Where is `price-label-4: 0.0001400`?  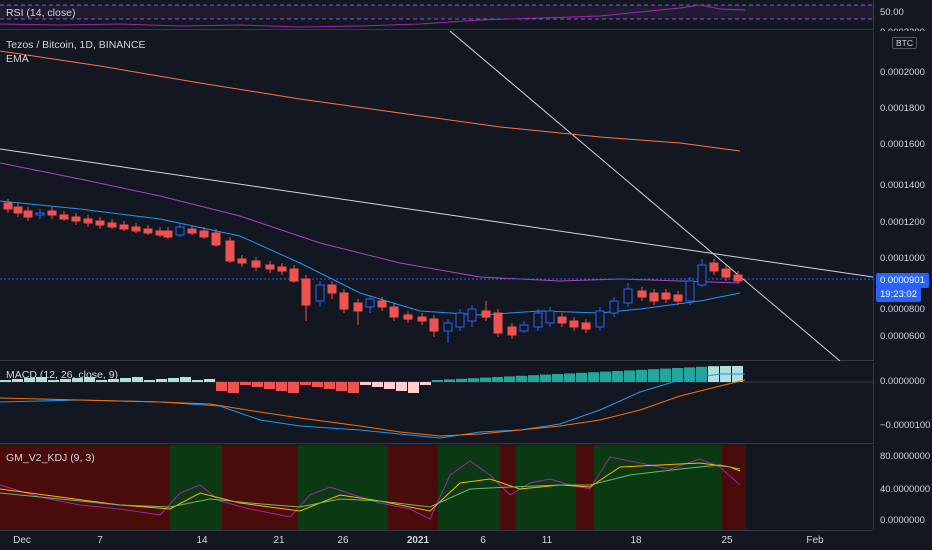 price-label-4: 0.0001400 is located at coordinates (902, 185).